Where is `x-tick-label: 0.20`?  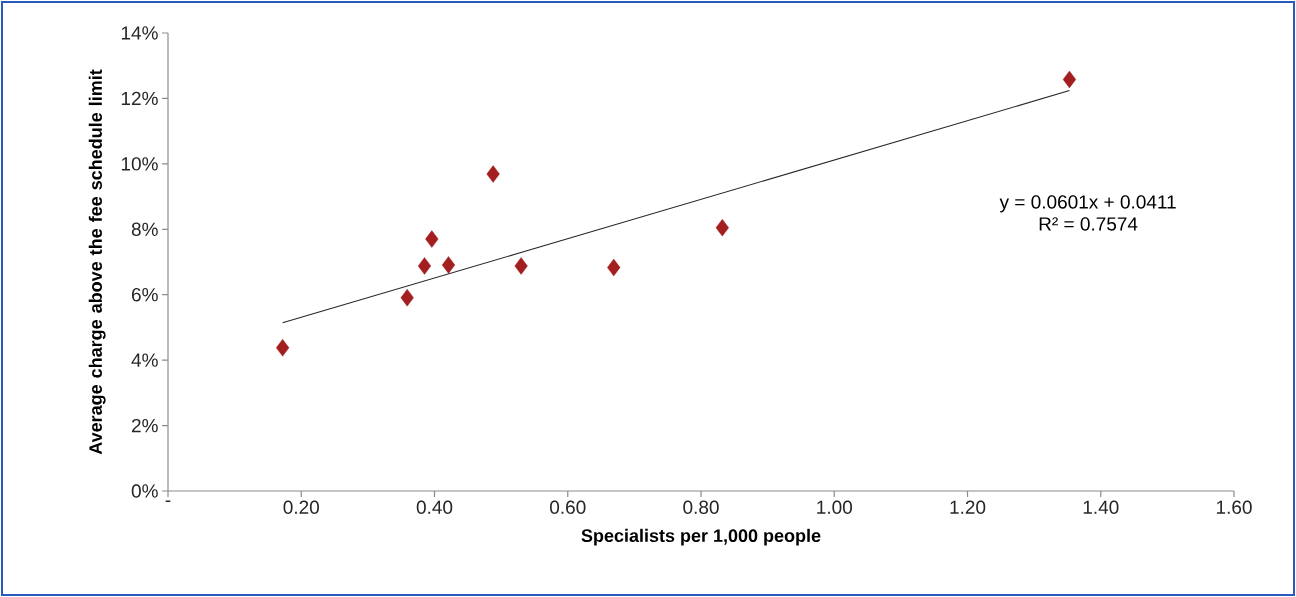
x-tick-label: 0.20 is located at coordinates (301, 507).